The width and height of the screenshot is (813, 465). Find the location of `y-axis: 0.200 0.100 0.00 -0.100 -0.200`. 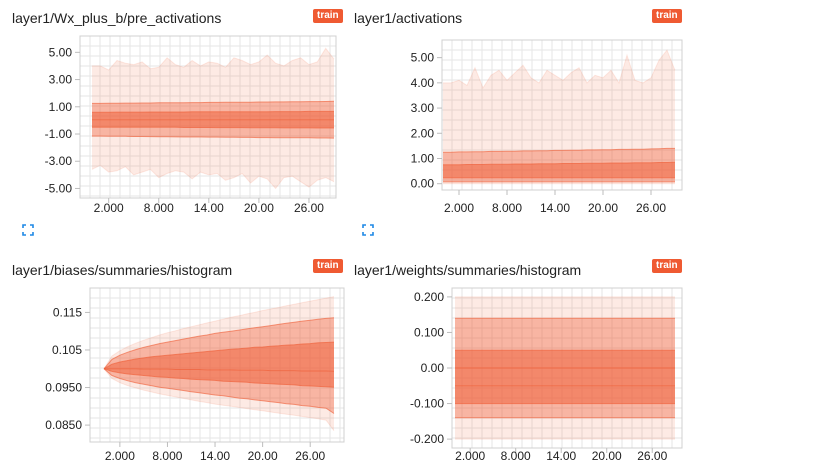

y-axis: 0.200 0.100 0.00 -0.100 -0.200 is located at coordinates (431, 368).